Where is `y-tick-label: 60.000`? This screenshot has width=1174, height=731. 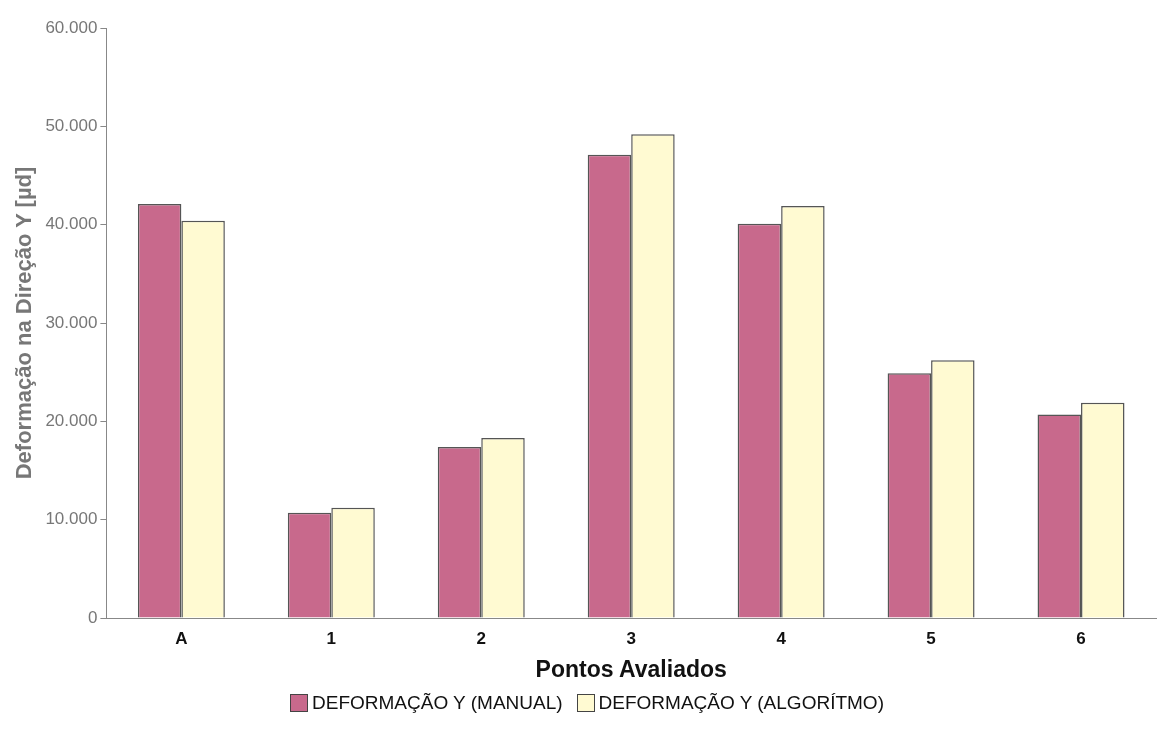
y-tick-label: 60.000 is located at coordinates (71, 27).